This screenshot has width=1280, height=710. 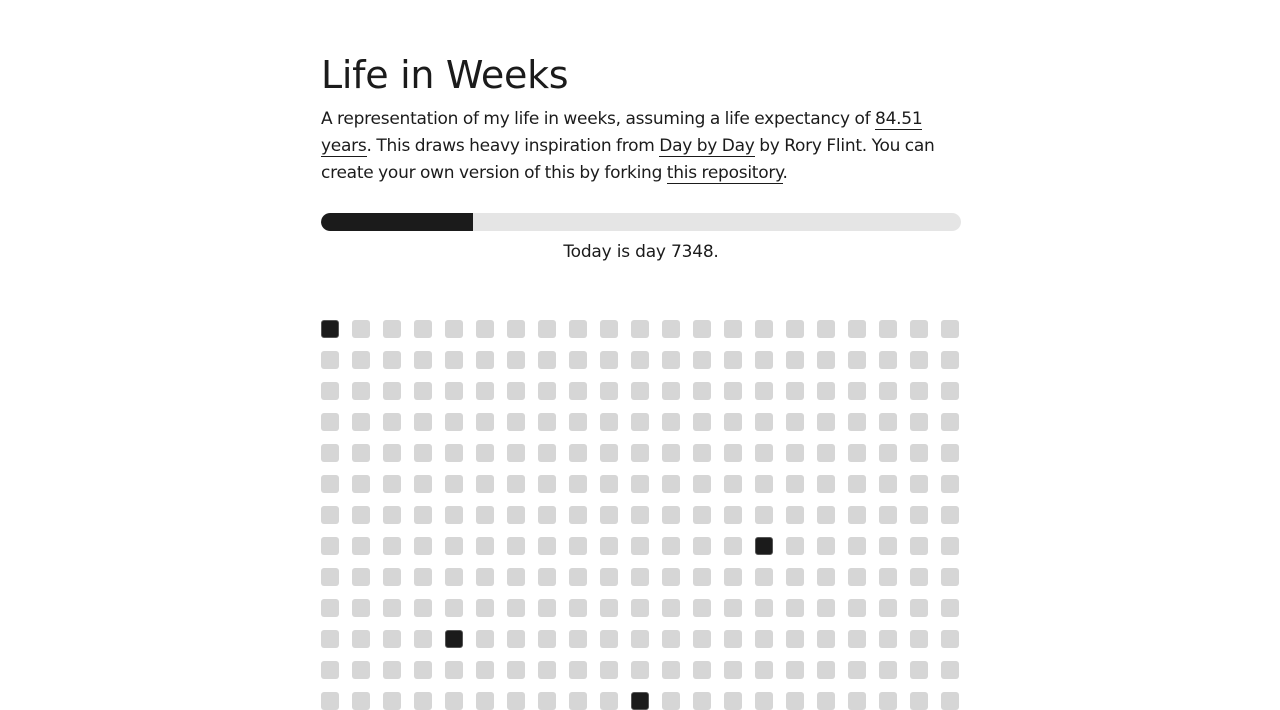 What do you see at coordinates (707, 146) in the screenshot?
I see `day-by-day-link: Day by Day` at bounding box center [707, 146].